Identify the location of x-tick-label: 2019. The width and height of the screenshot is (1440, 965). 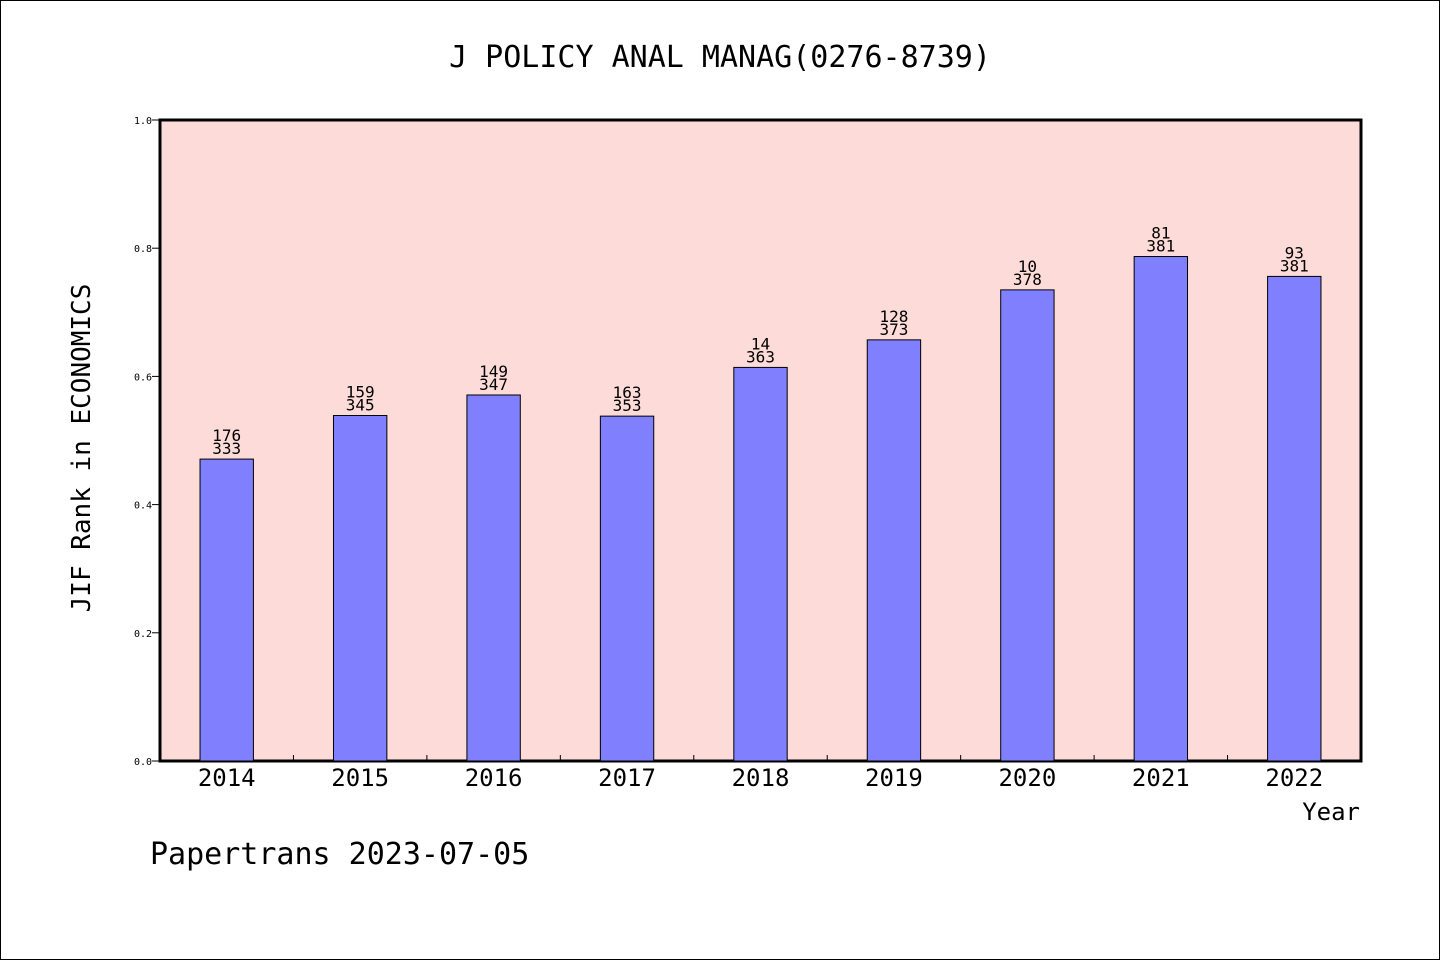
(894, 778).